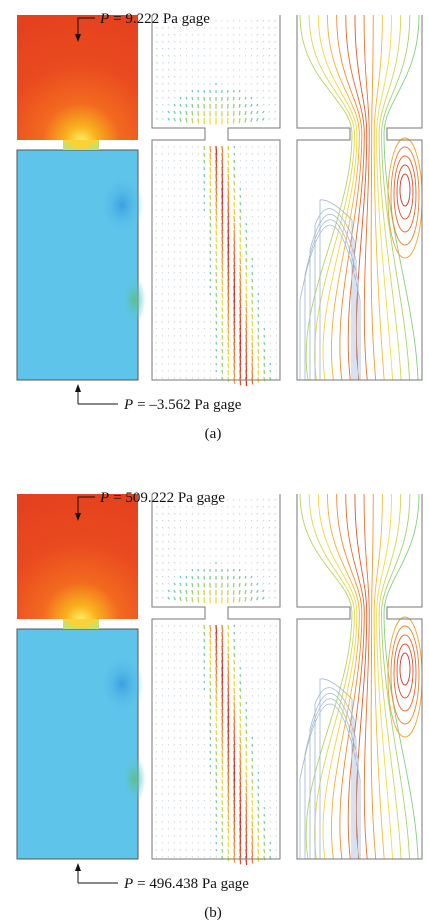  Describe the element at coordinates (213, 434) in the screenshot. I see `caption: (a)` at that location.